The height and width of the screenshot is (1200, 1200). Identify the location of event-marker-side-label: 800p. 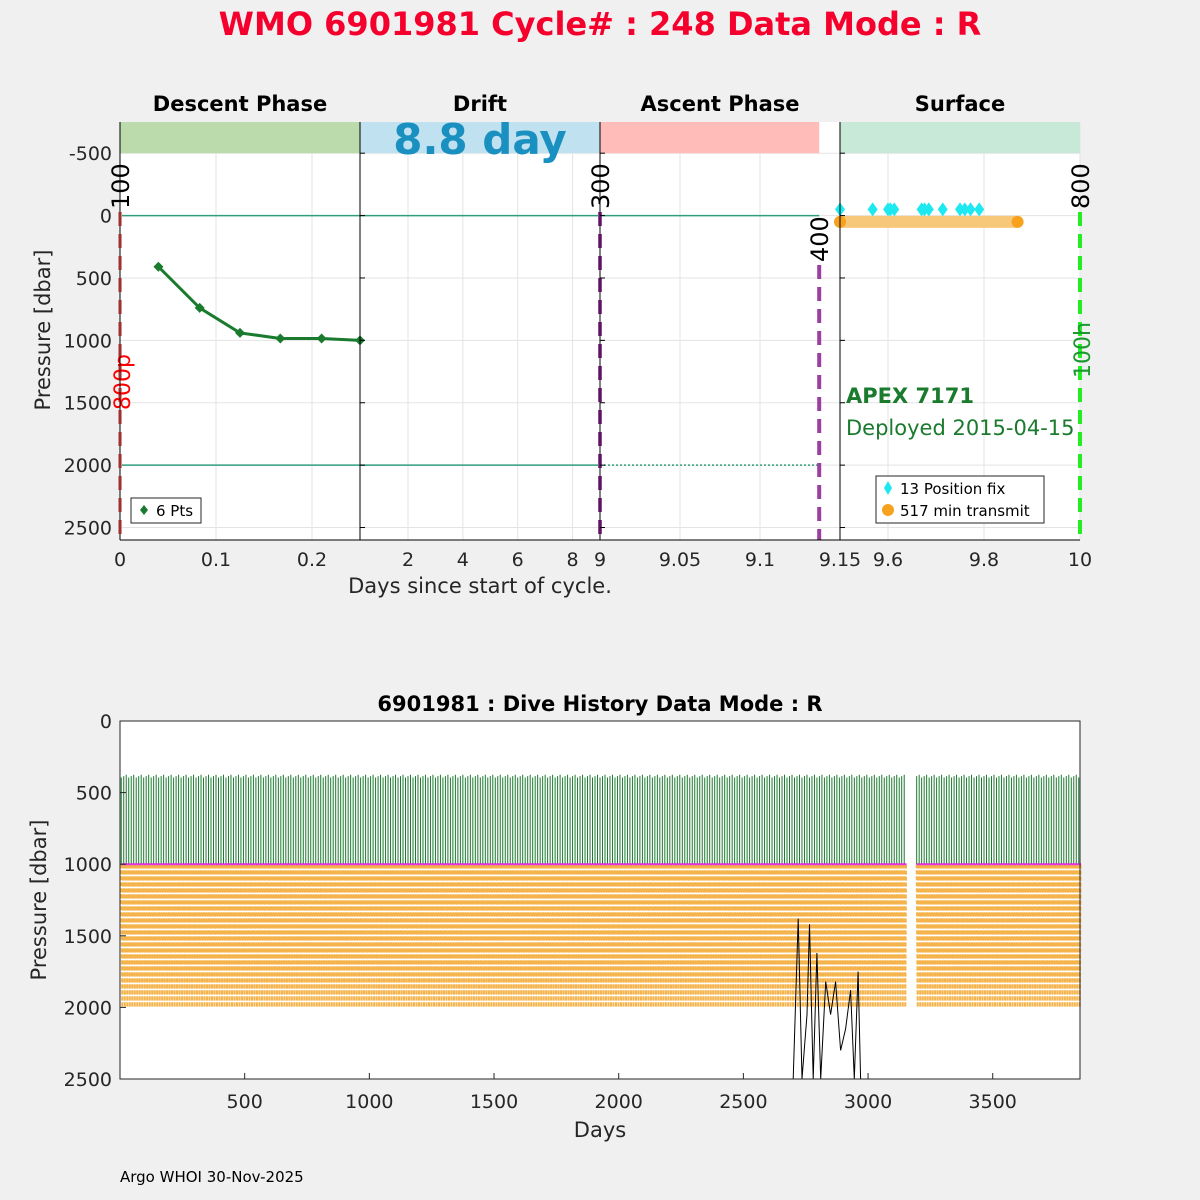
(123, 382).